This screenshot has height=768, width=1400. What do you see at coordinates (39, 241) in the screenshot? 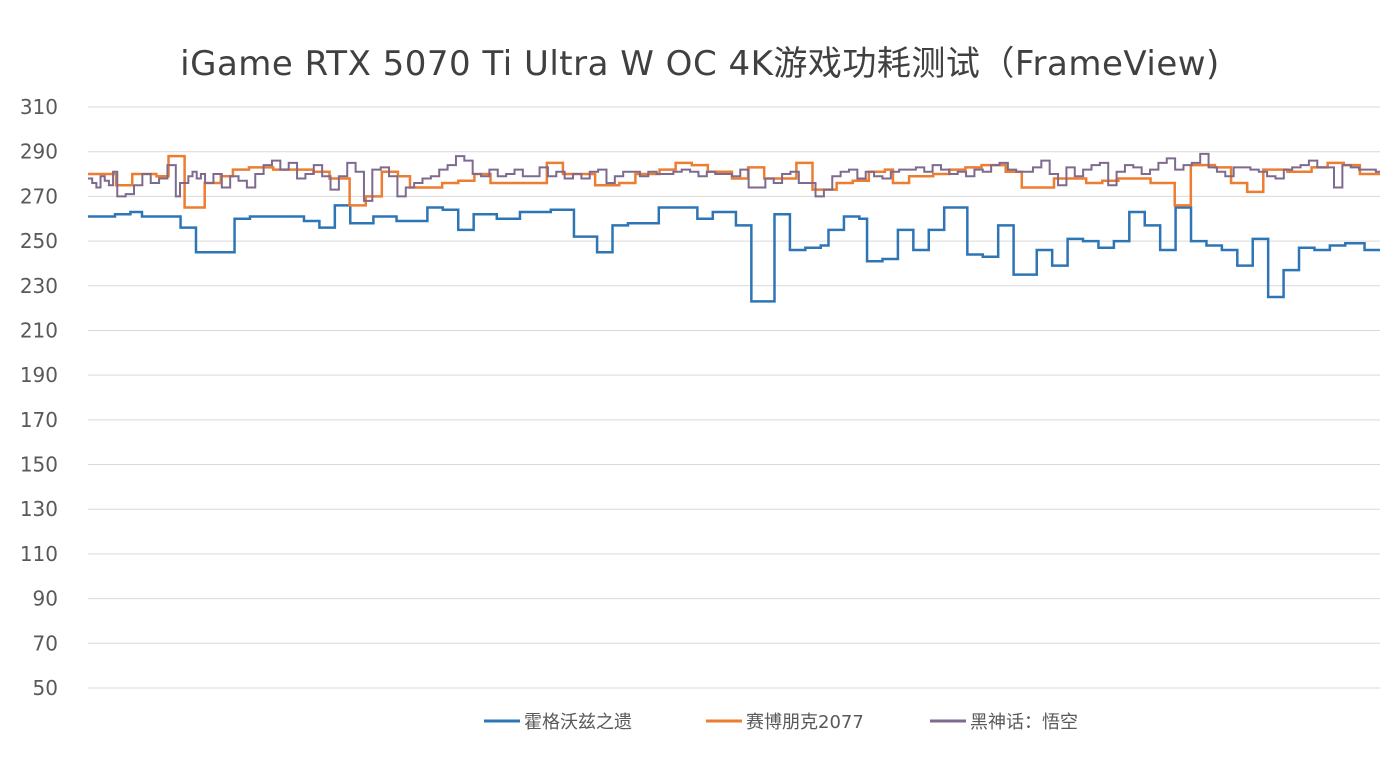
I see `y-tick-label: 250` at bounding box center [39, 241].